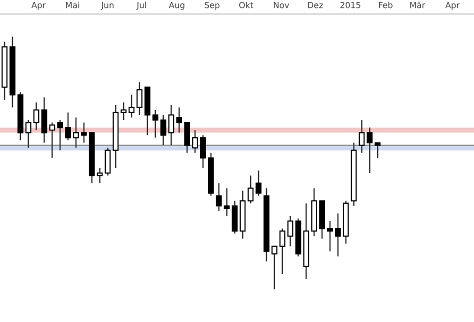 This screenshot has height=322, width=474. I want to click on x-tick-label: Mär, so click(418, 5).